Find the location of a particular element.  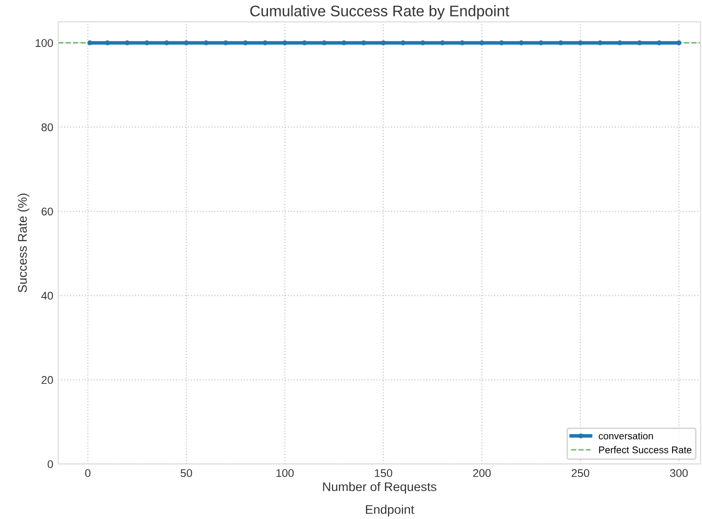

y-tick-label: 40 is located at coordinates (47, 296).